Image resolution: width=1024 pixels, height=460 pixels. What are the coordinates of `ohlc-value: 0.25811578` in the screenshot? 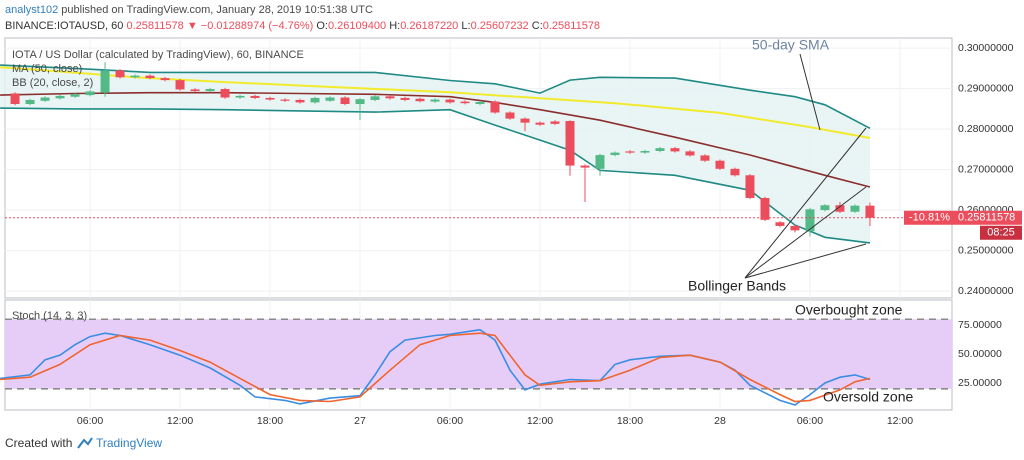 It's located at (571, 26).